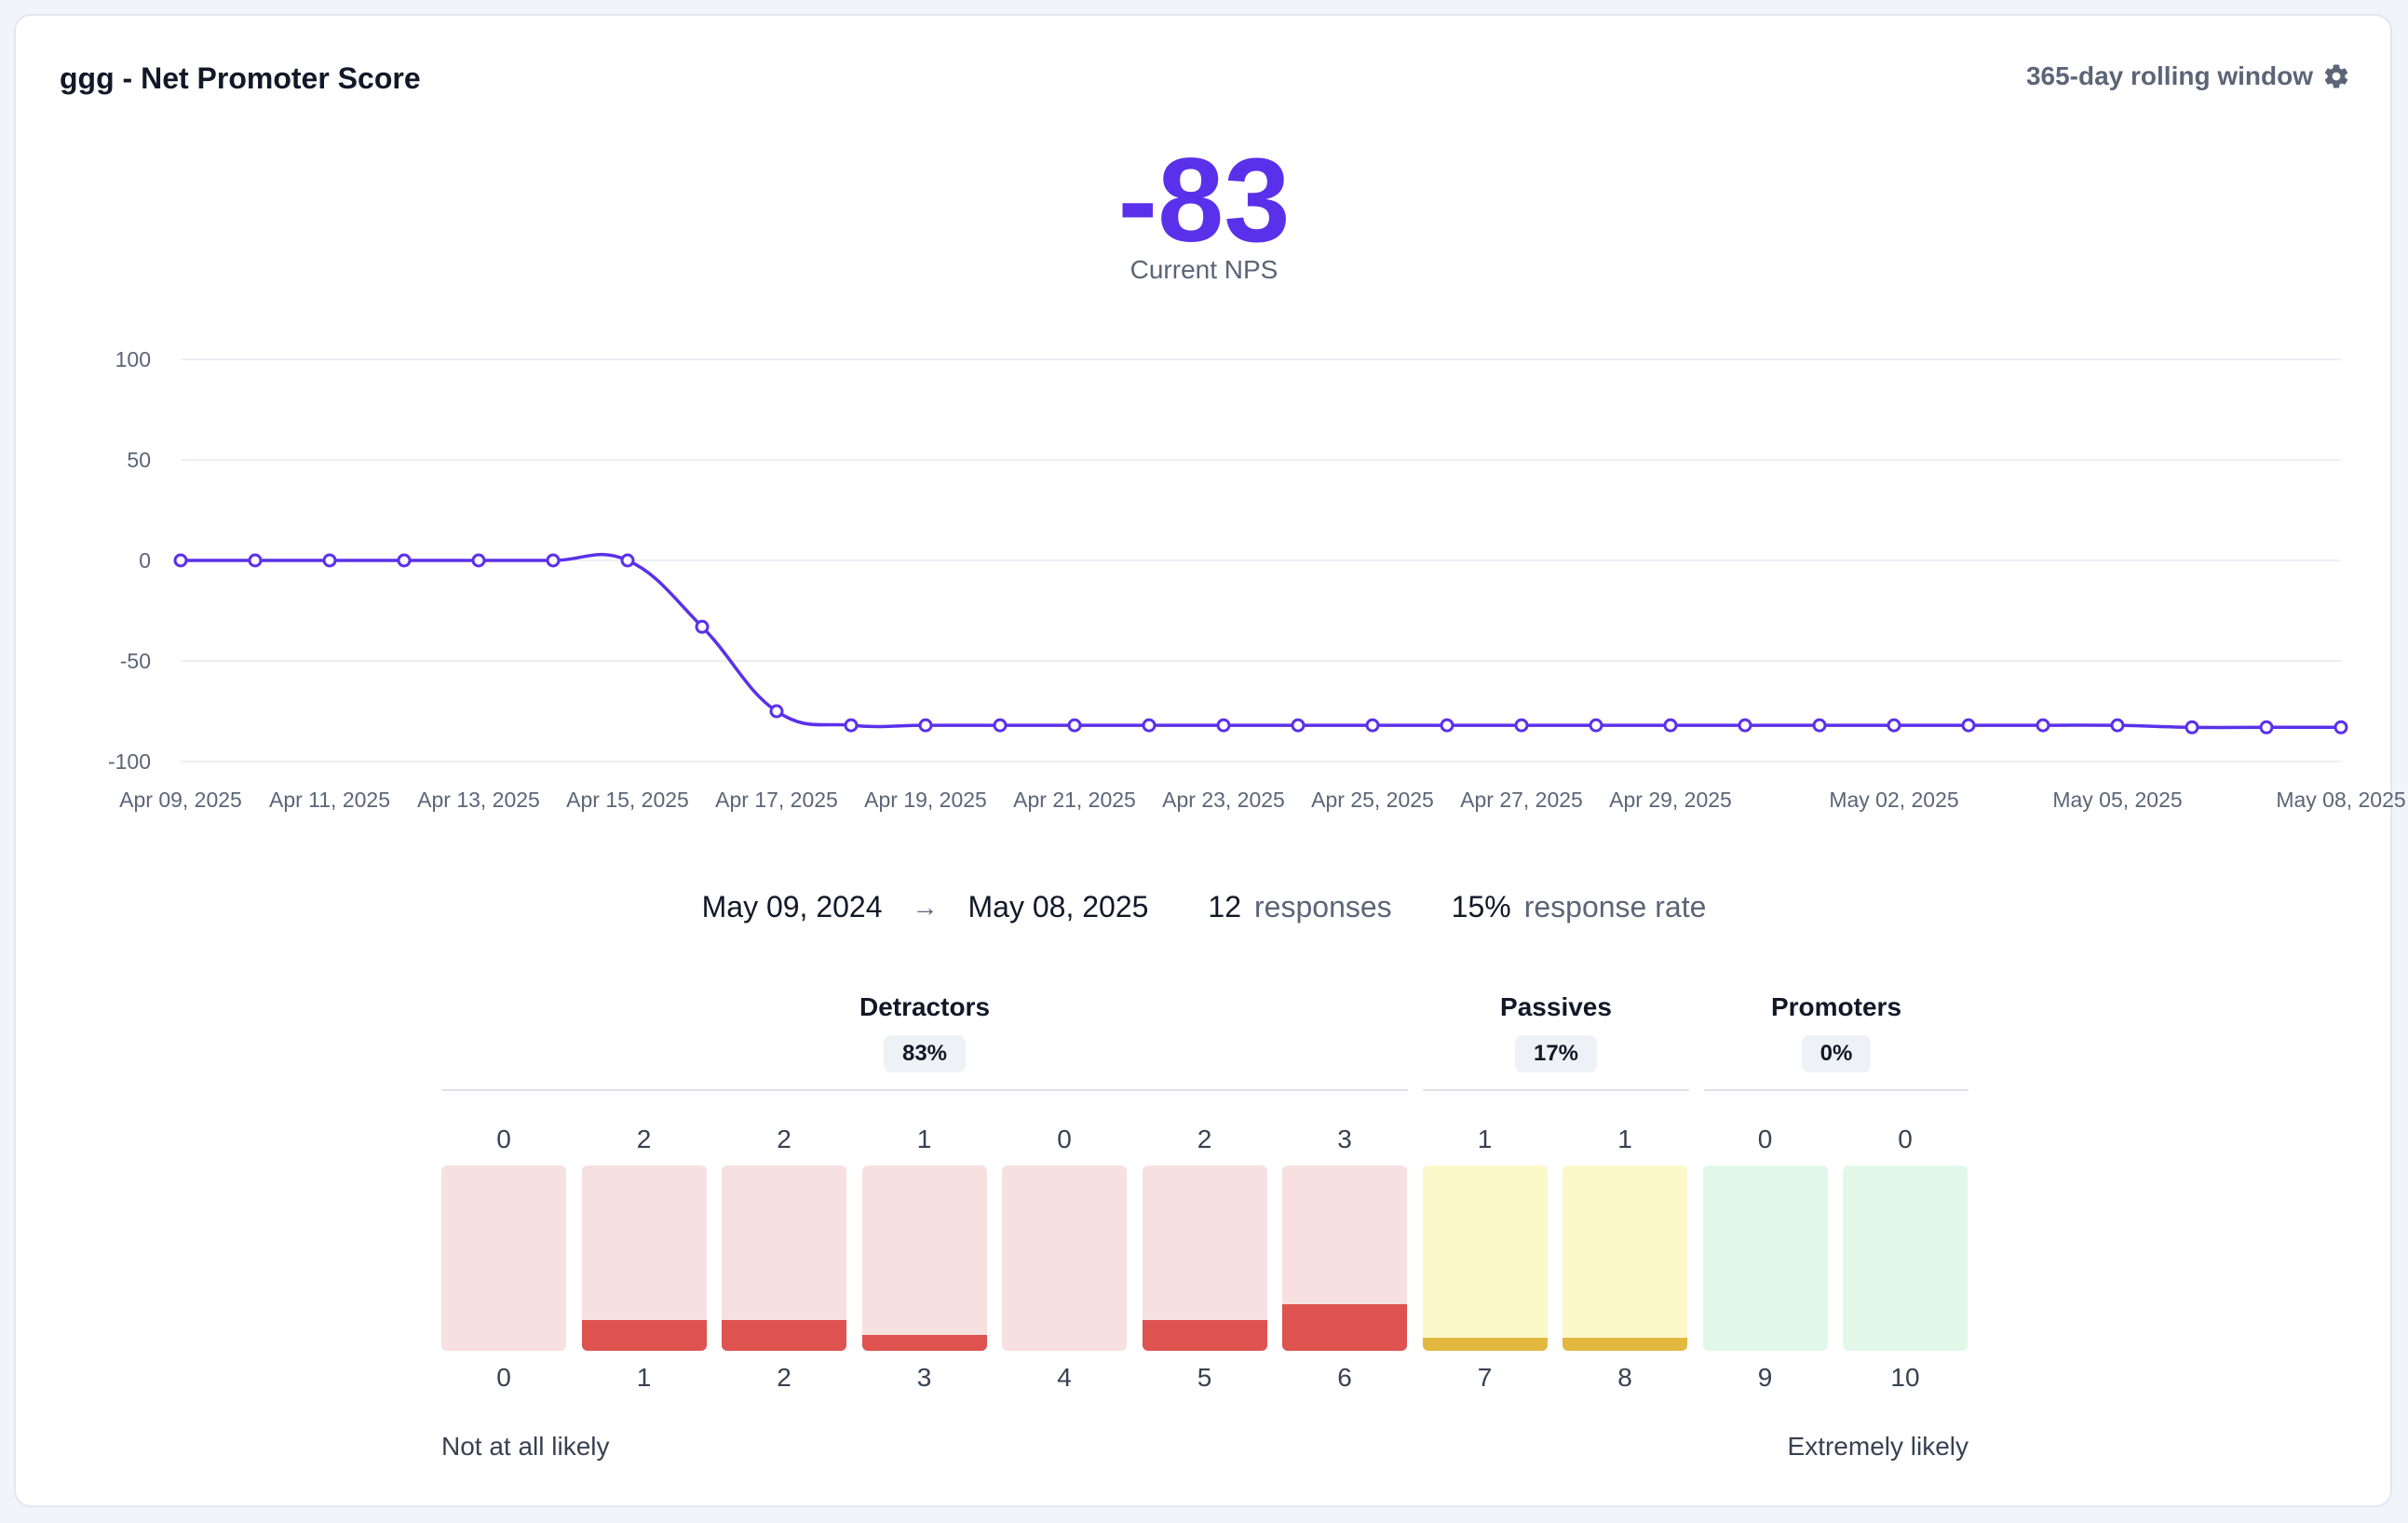  I want to click on x-tick-label: Apr 23, 2025, so click(1223, 800).